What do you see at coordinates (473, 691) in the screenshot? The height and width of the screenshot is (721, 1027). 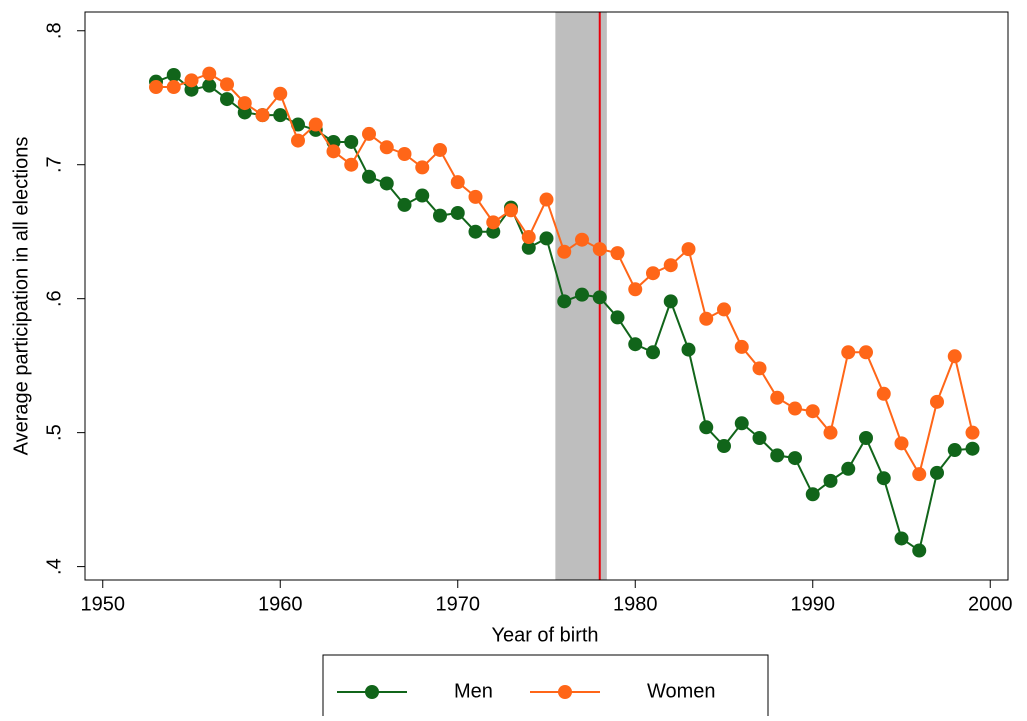 I see `legend-label: Men` at bounding box center [473, 691].